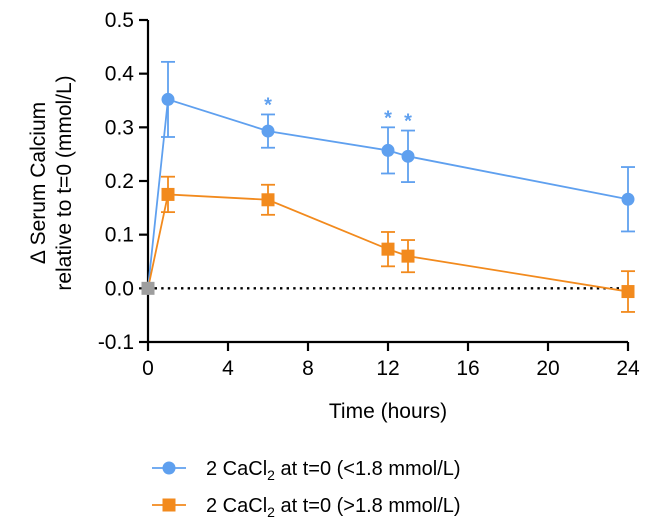  What do you see at coordinates (64, 182) in the screenshot?
I see `y-axis-title-line2: relative to t=0 (mmol/L)` at bounding box center [64, 182].